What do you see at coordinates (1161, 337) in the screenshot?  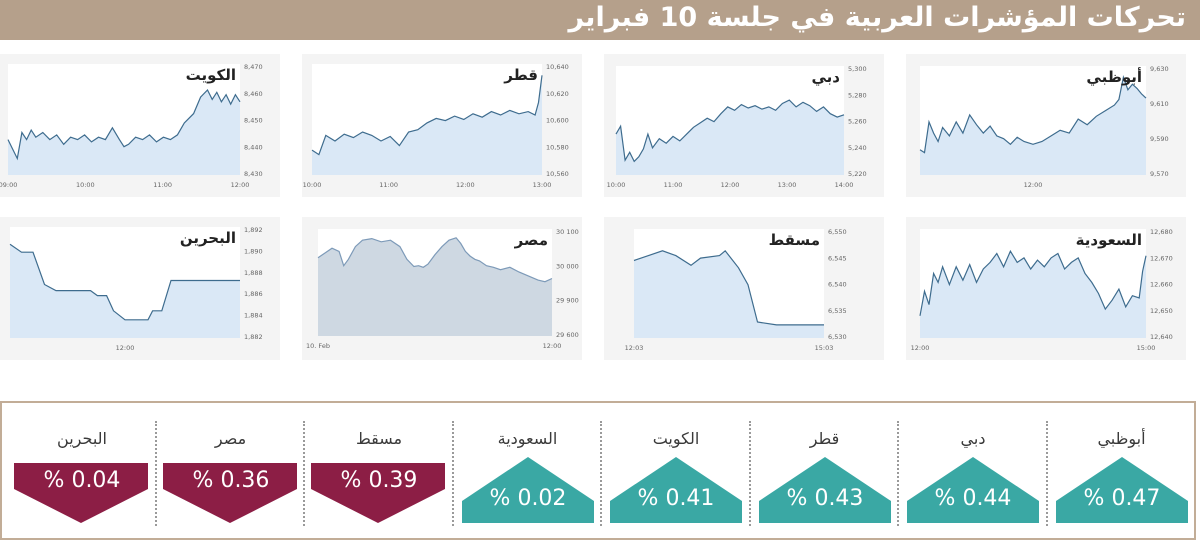 I see `y-tick-label: 12,640` at bounding box center [1161, 337].